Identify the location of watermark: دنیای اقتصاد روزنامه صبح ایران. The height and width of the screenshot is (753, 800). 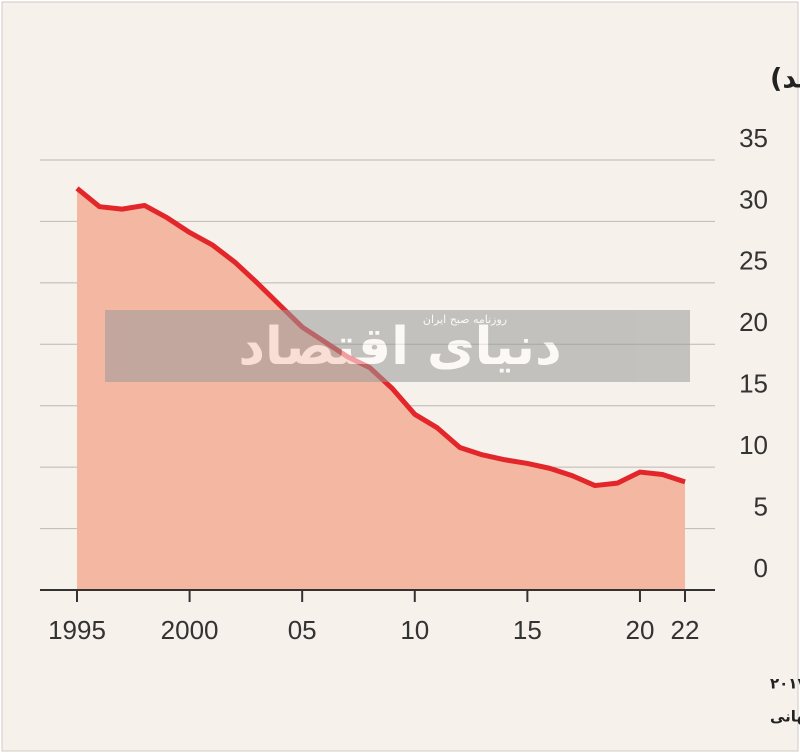
(397, 346).